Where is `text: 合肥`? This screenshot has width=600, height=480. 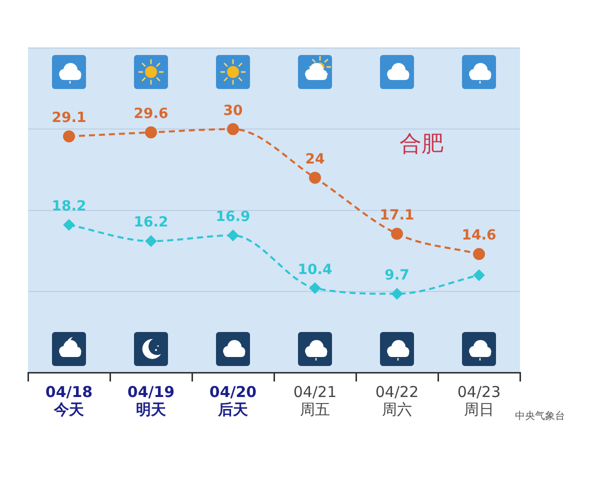
text: 合肥 is located at coordinates (422, 145).